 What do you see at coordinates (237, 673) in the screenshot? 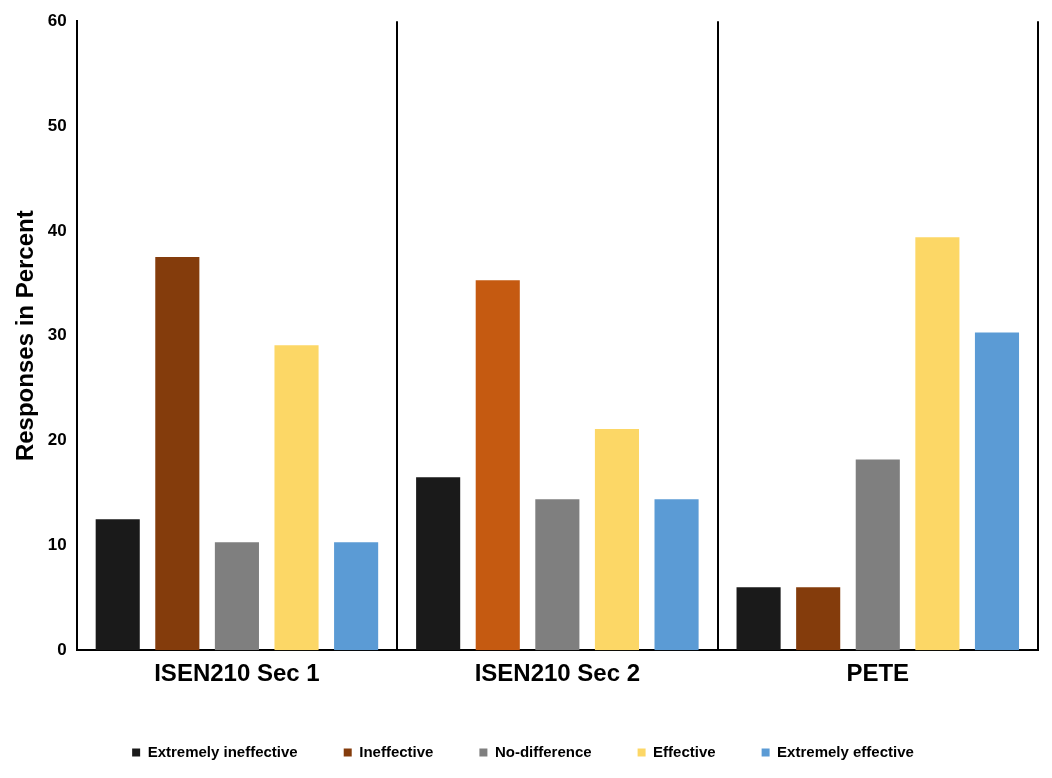
I see `x-tick-label: ISEN210 Sec 1` at bounding box center [237, 673].